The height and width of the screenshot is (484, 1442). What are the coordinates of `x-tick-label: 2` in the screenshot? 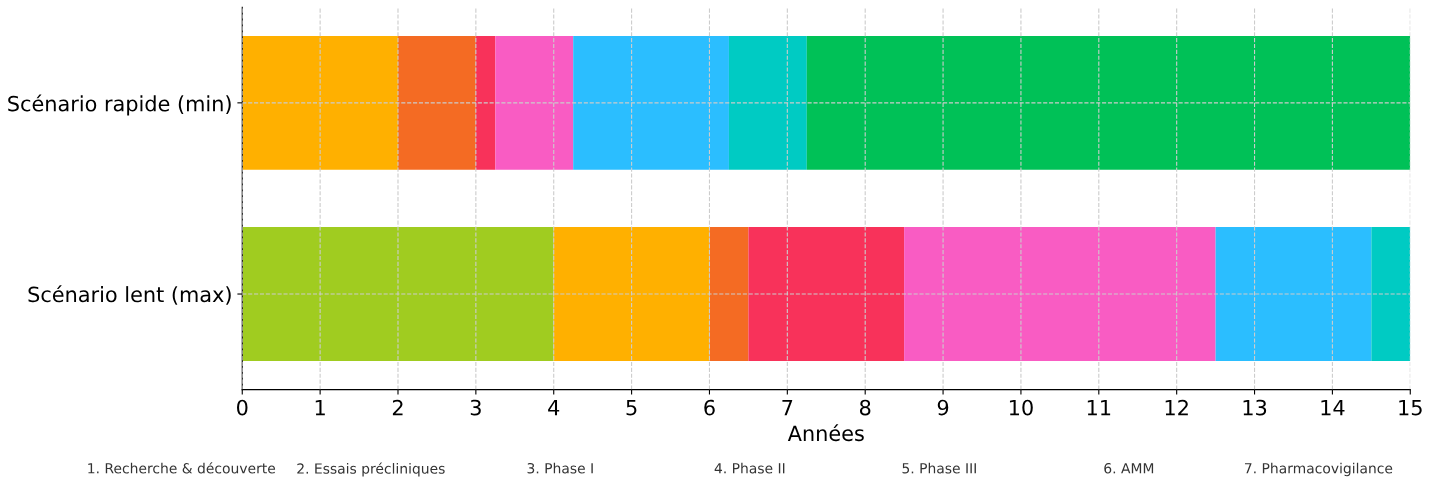 It's located at (397, 407).